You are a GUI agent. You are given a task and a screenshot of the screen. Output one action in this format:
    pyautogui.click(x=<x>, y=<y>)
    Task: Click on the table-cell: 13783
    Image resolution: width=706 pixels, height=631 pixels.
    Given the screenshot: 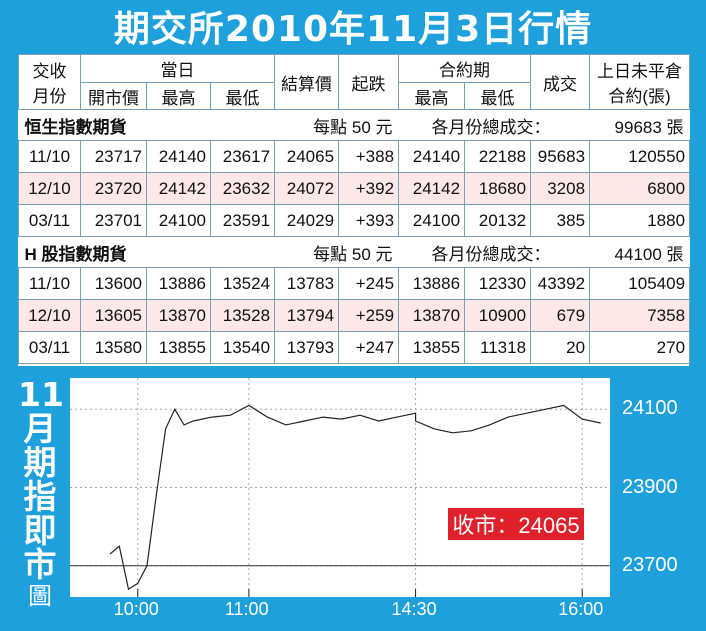 What is the action you would take?
    pyautogui.click(x=307, y=283)
    